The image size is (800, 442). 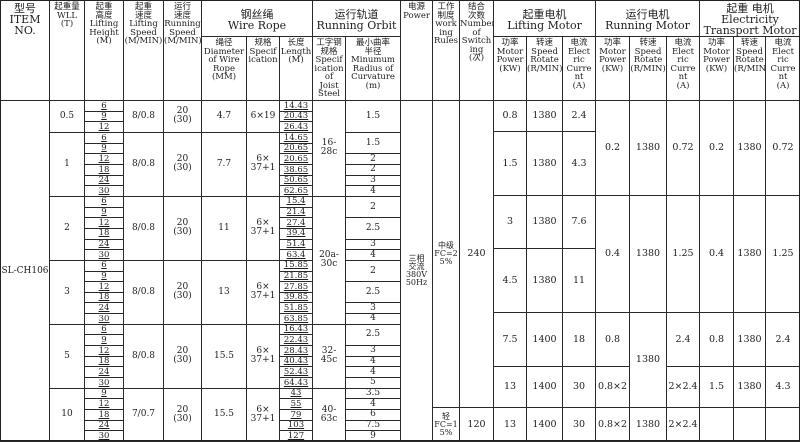 What do you see at coordinates (296, 340) in the screenshot?
I see `rope-length-cell: 22.43` at bounding box center [296, 340].